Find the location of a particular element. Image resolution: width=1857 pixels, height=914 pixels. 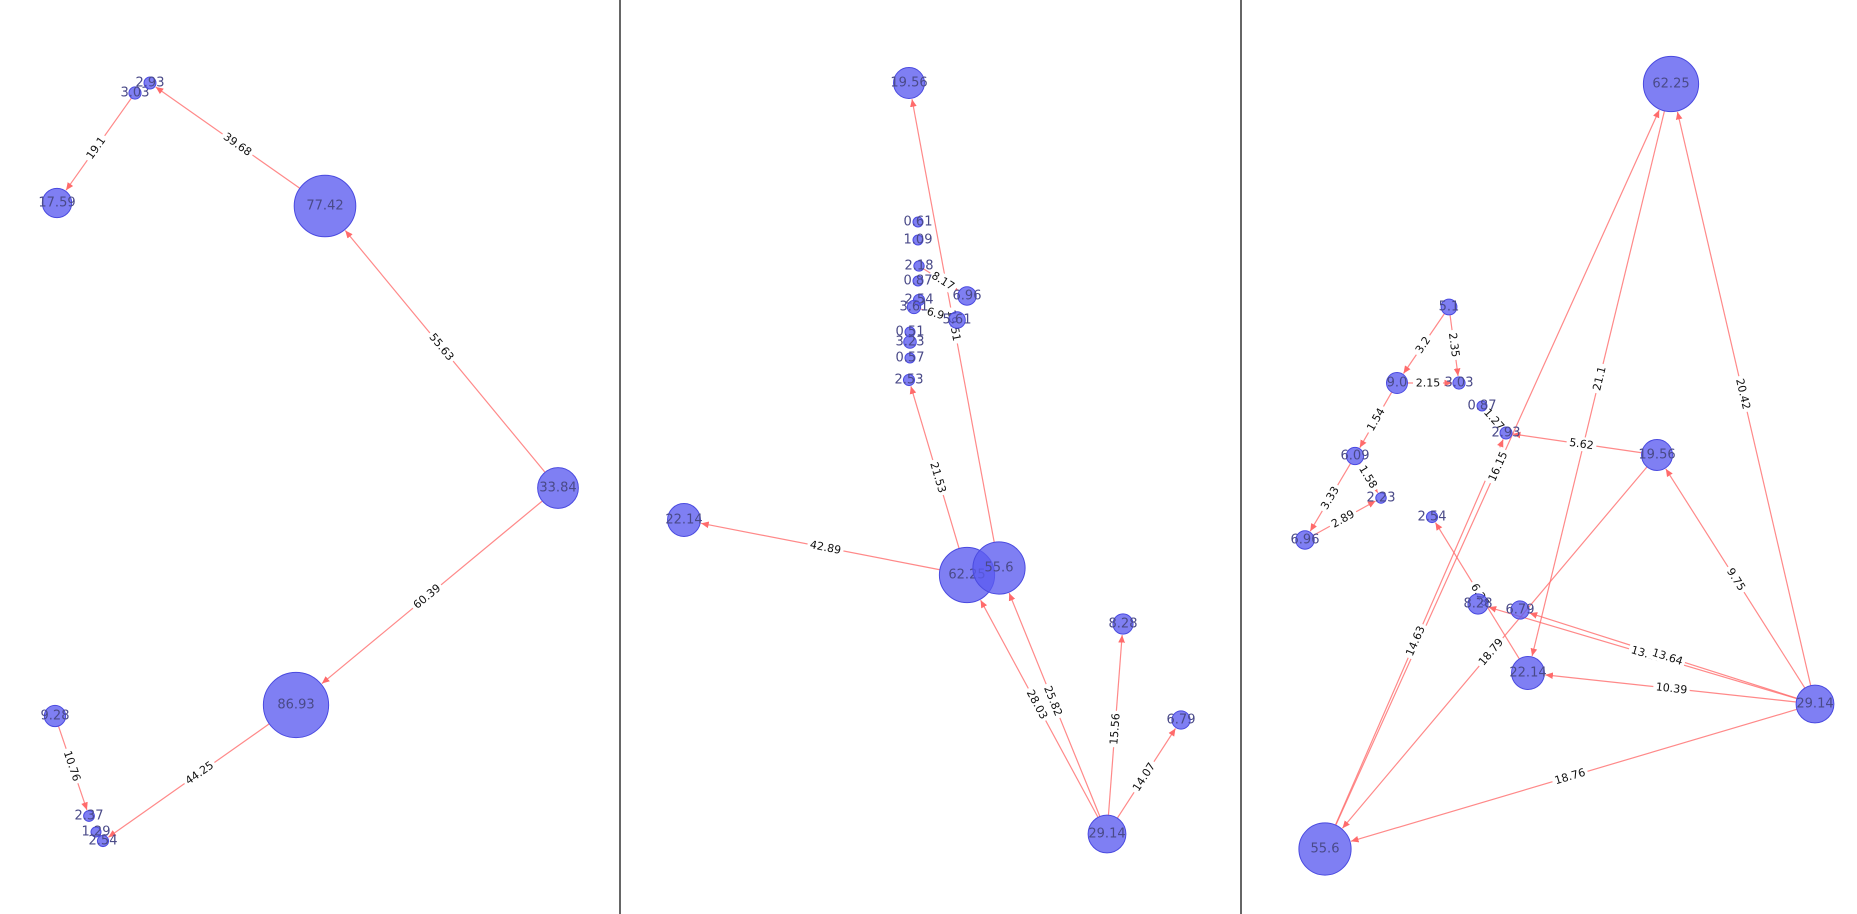

node-label: 8.28 is located at coordinates (1123, 624).